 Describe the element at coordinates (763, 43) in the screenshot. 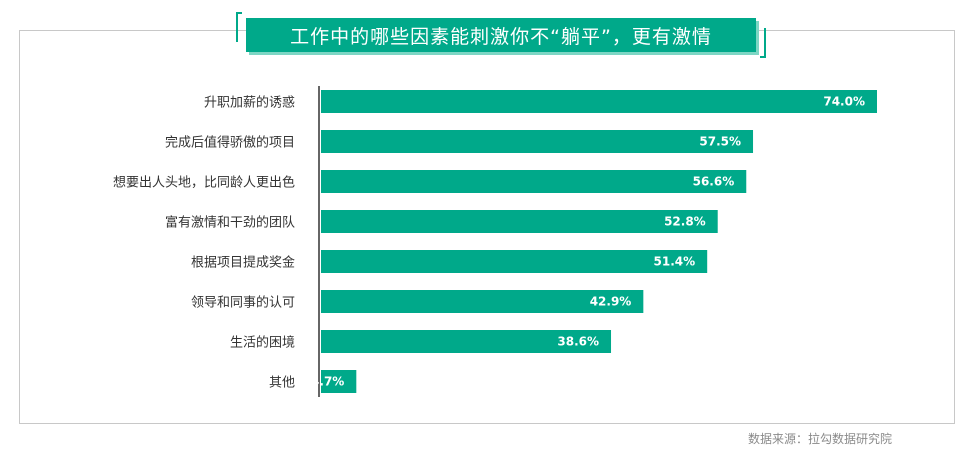

I see `title-bracket-right` at that location.